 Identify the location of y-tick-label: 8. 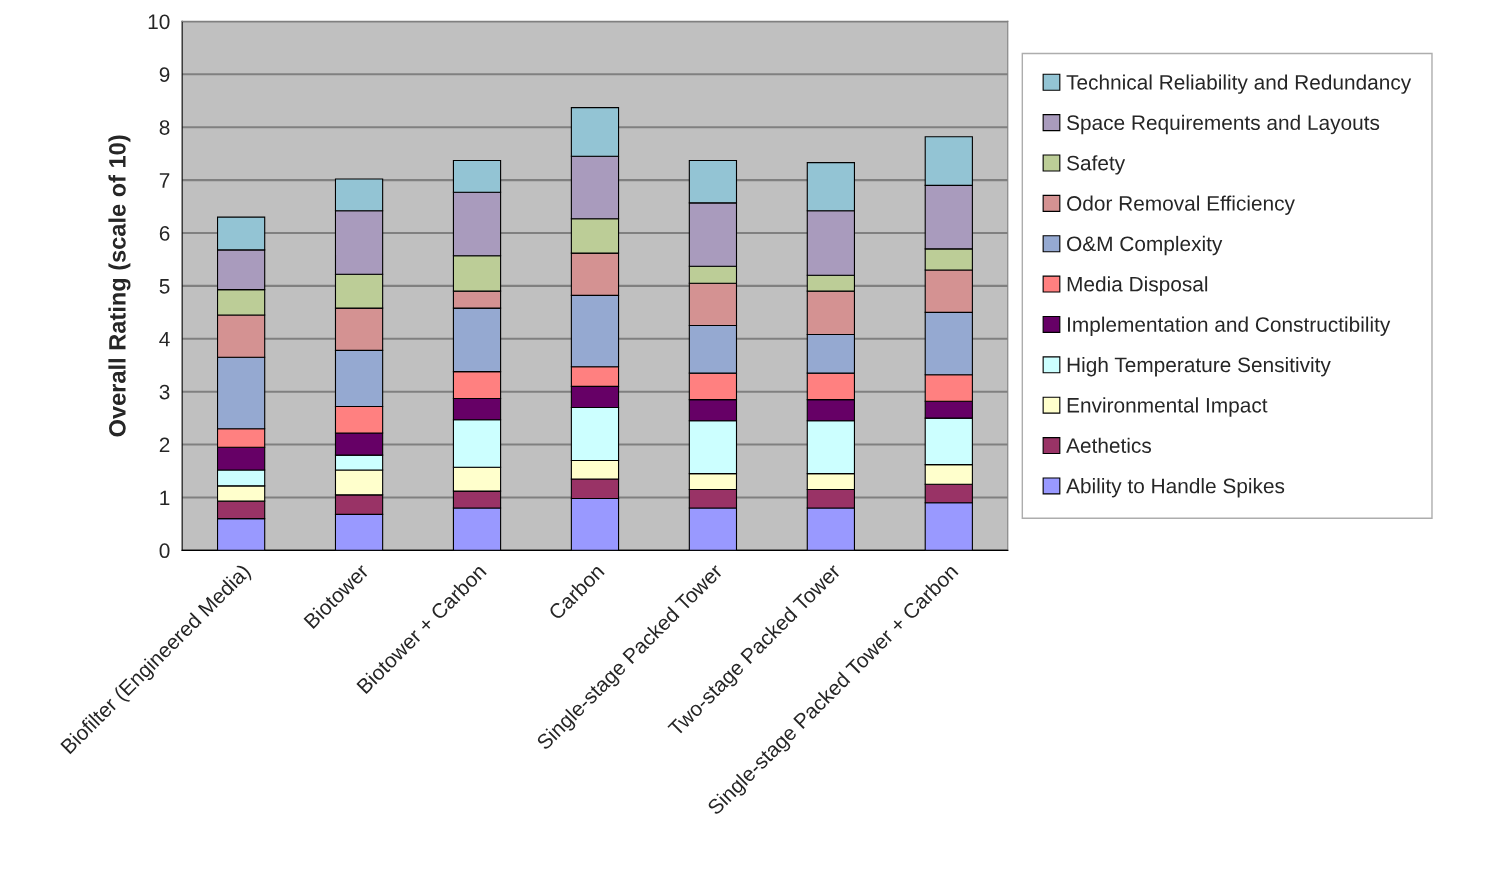
(164, 127).